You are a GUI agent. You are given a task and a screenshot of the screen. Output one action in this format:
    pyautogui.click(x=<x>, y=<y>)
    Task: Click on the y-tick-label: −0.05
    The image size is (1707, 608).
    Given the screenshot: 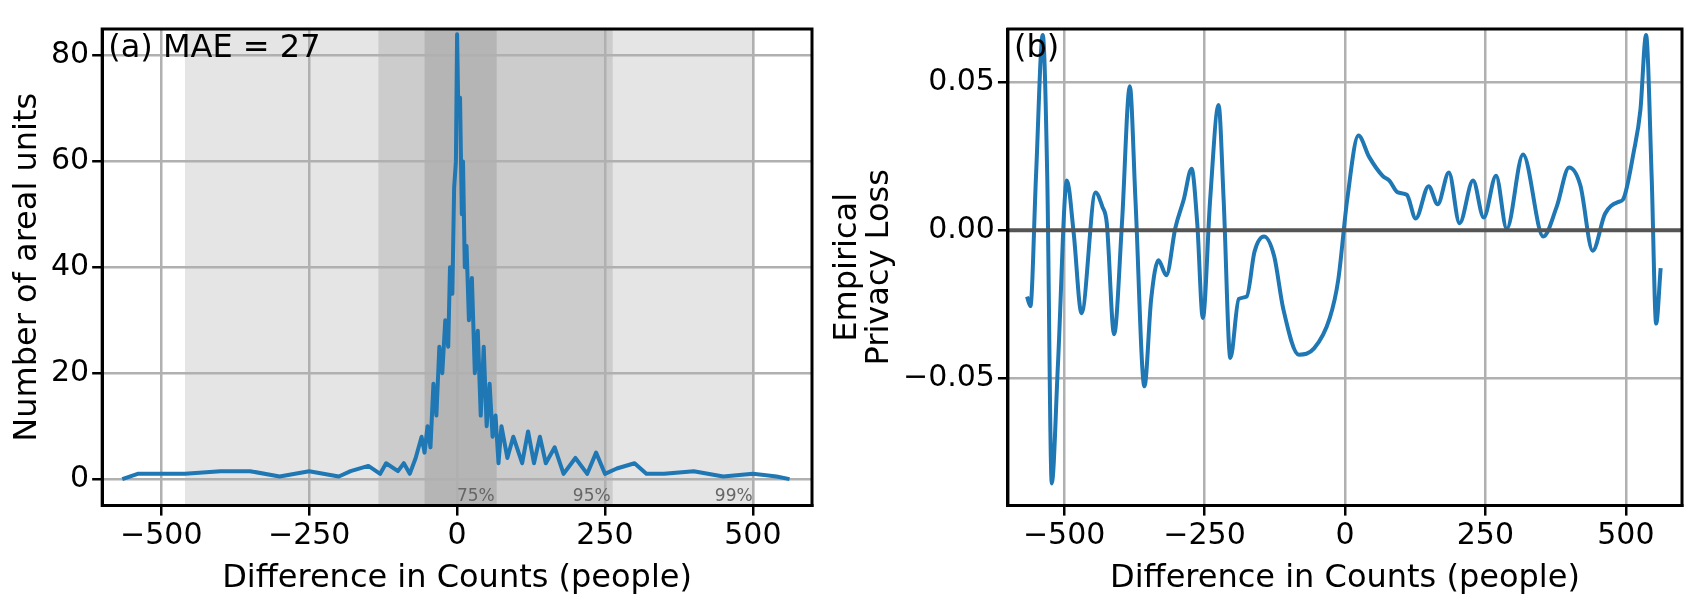 What is the action you would take?
    pyautogui.click(x=949, y=376)
    